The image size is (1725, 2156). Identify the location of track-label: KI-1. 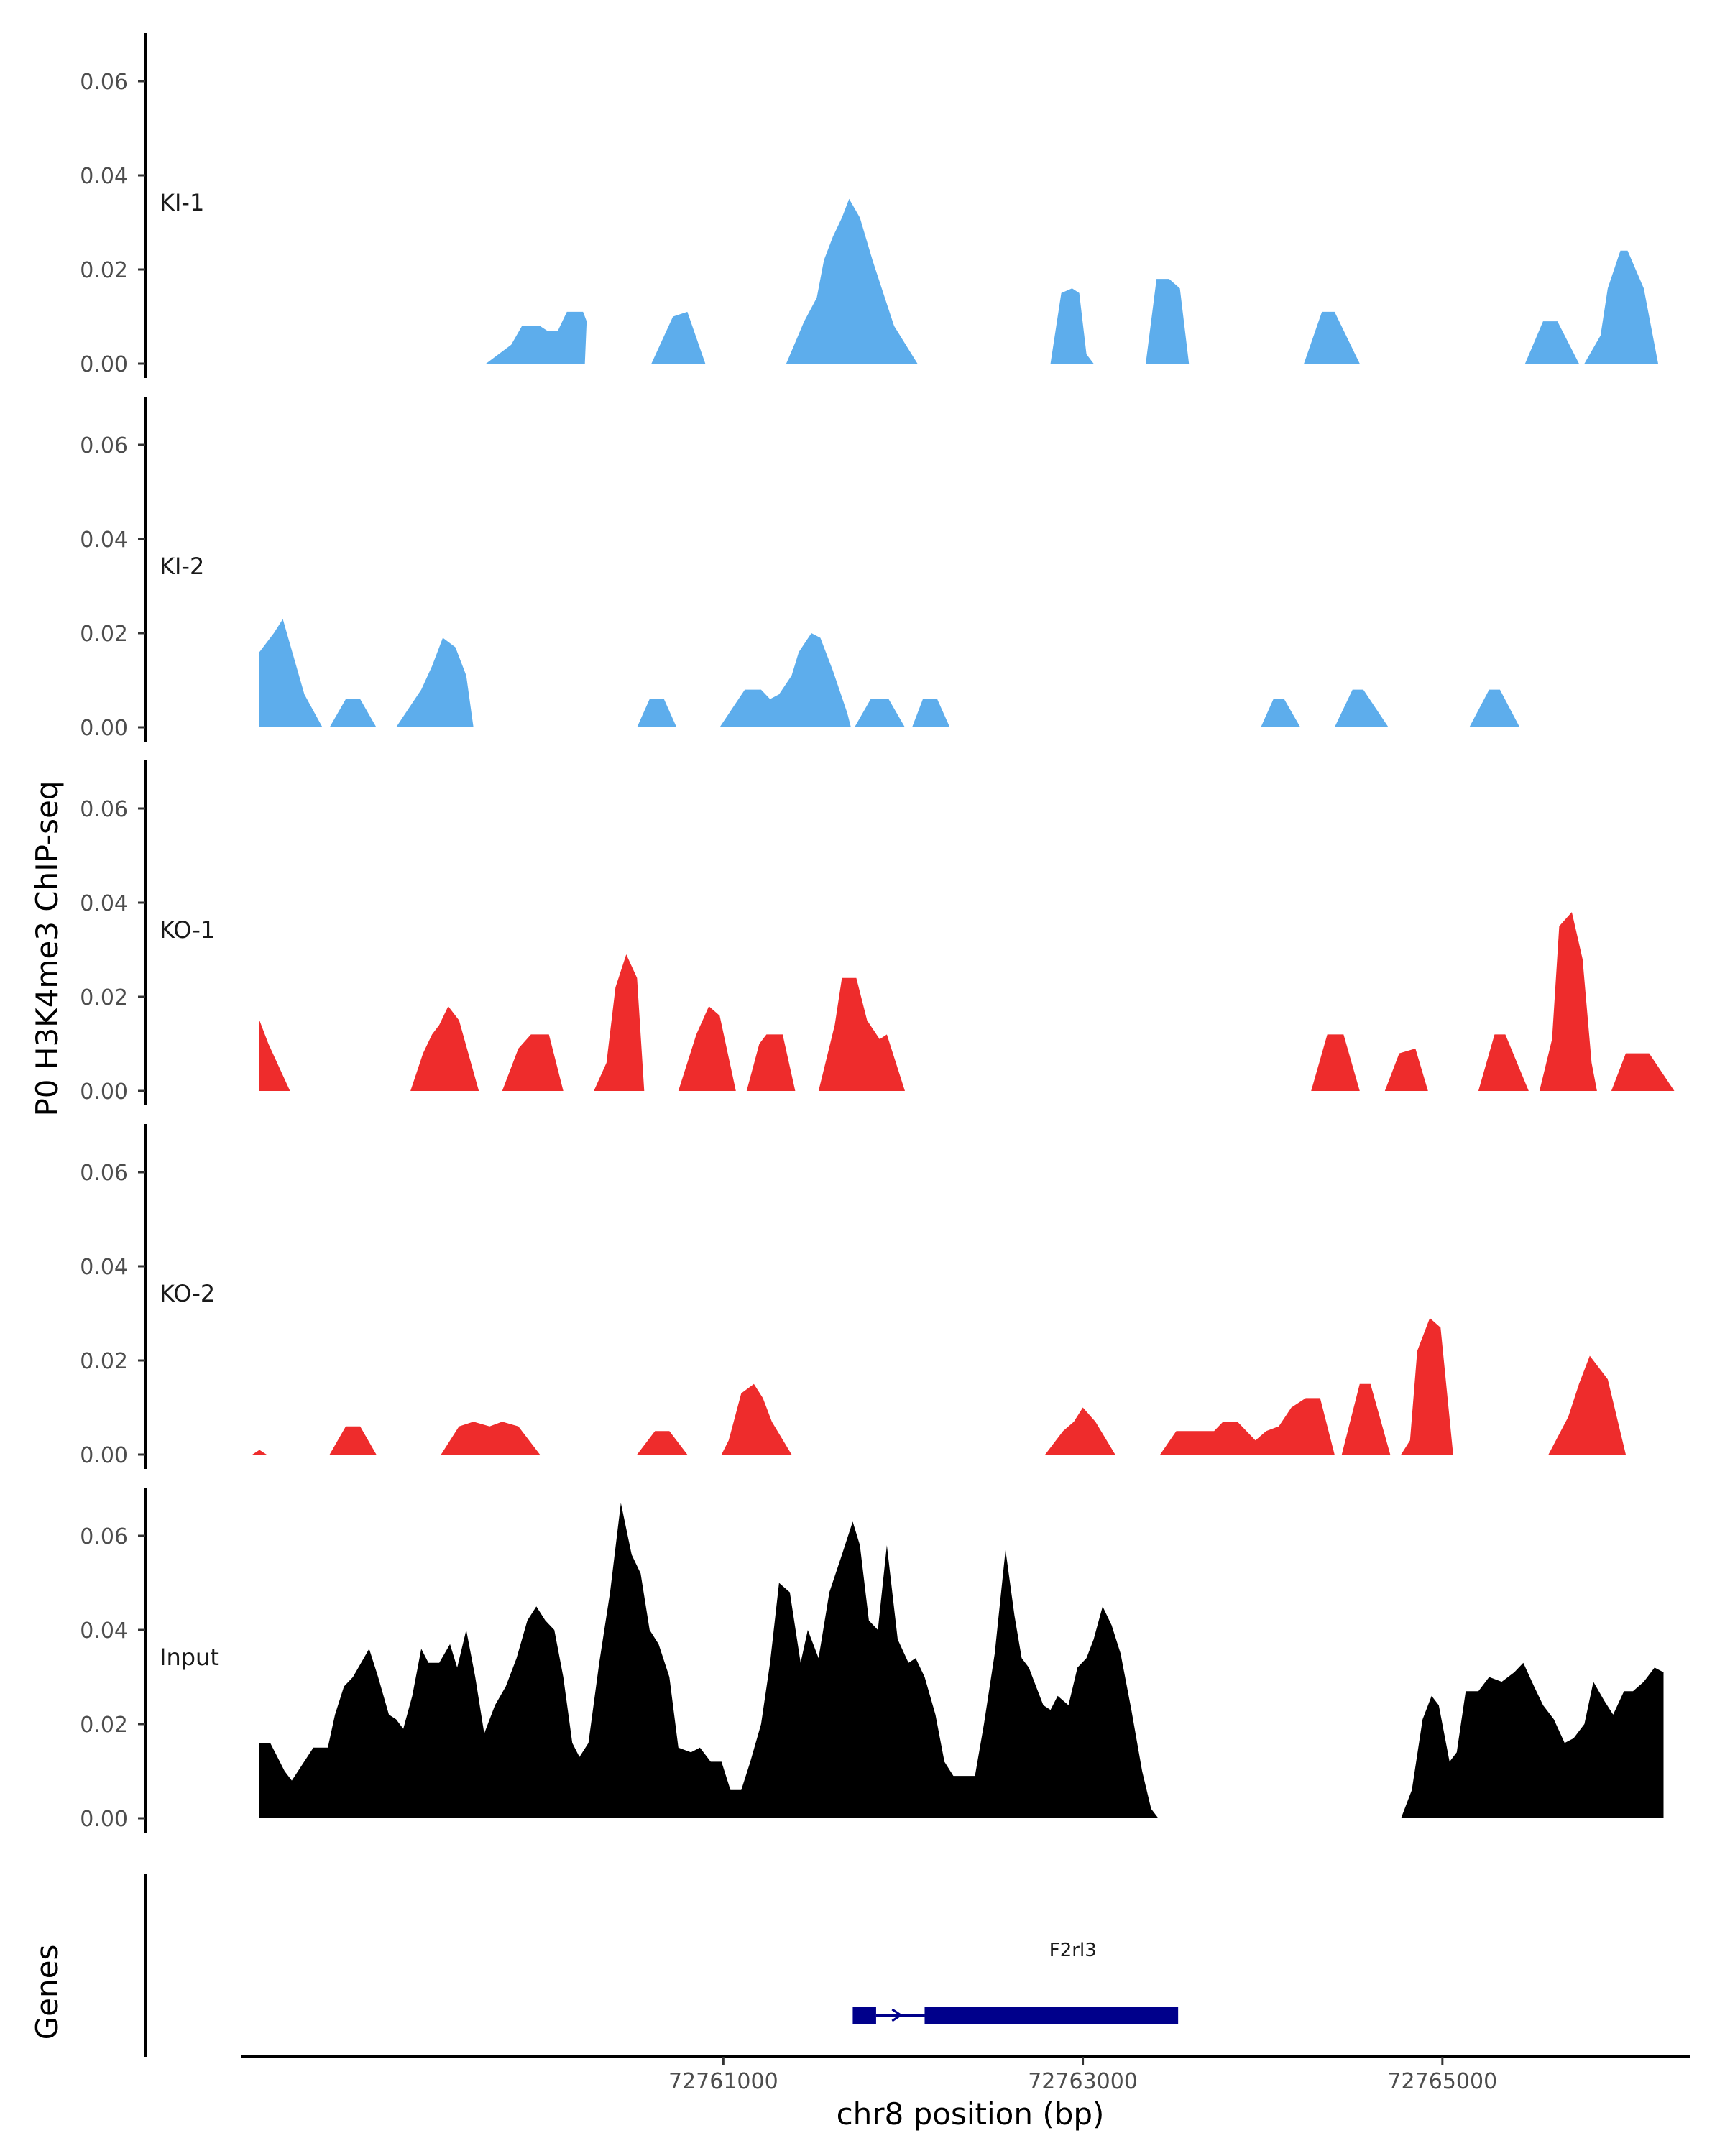
(182, 203).